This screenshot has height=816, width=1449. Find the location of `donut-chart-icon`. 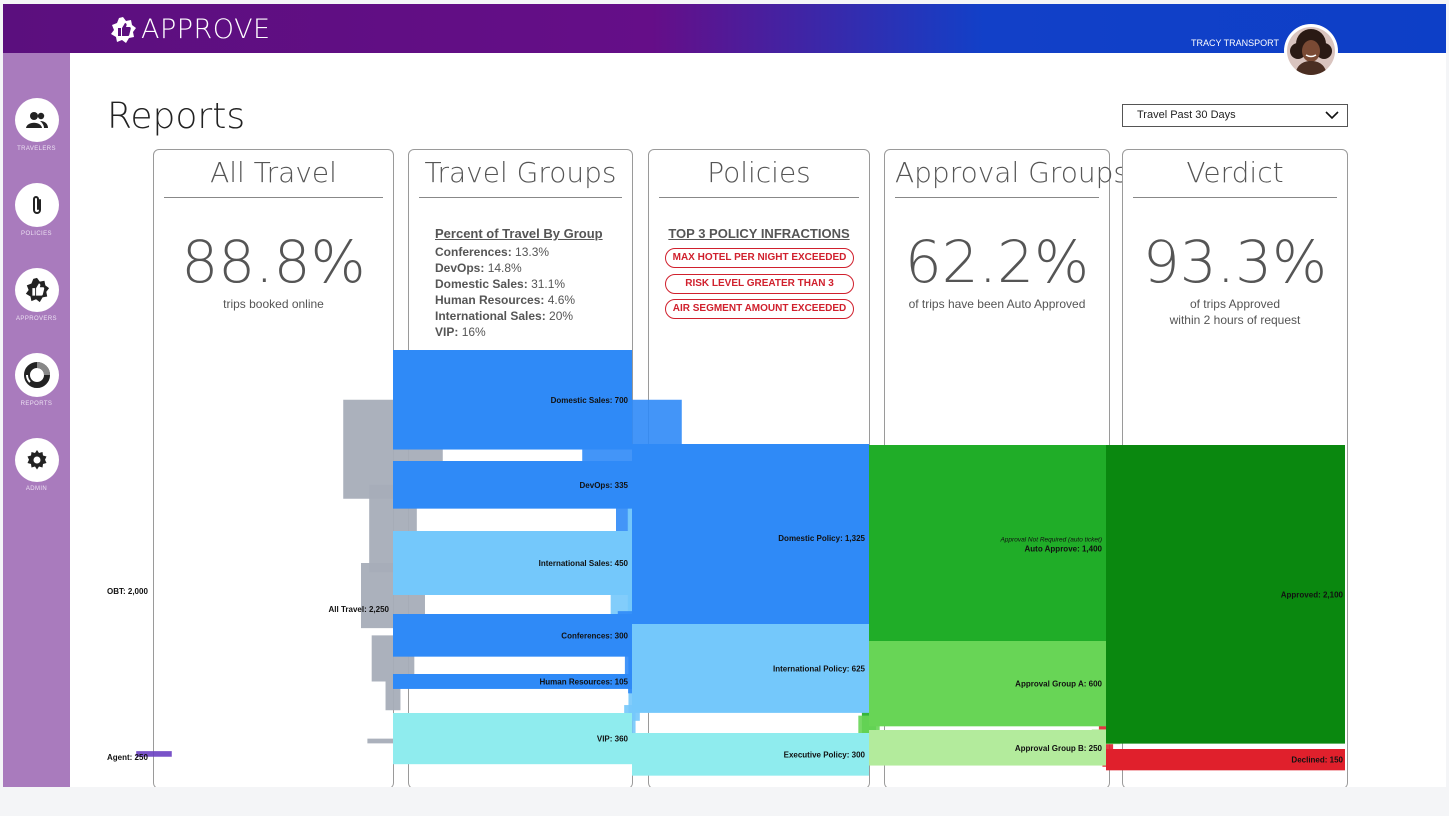

donut-chart-icon is located at coordinates (36, 375).